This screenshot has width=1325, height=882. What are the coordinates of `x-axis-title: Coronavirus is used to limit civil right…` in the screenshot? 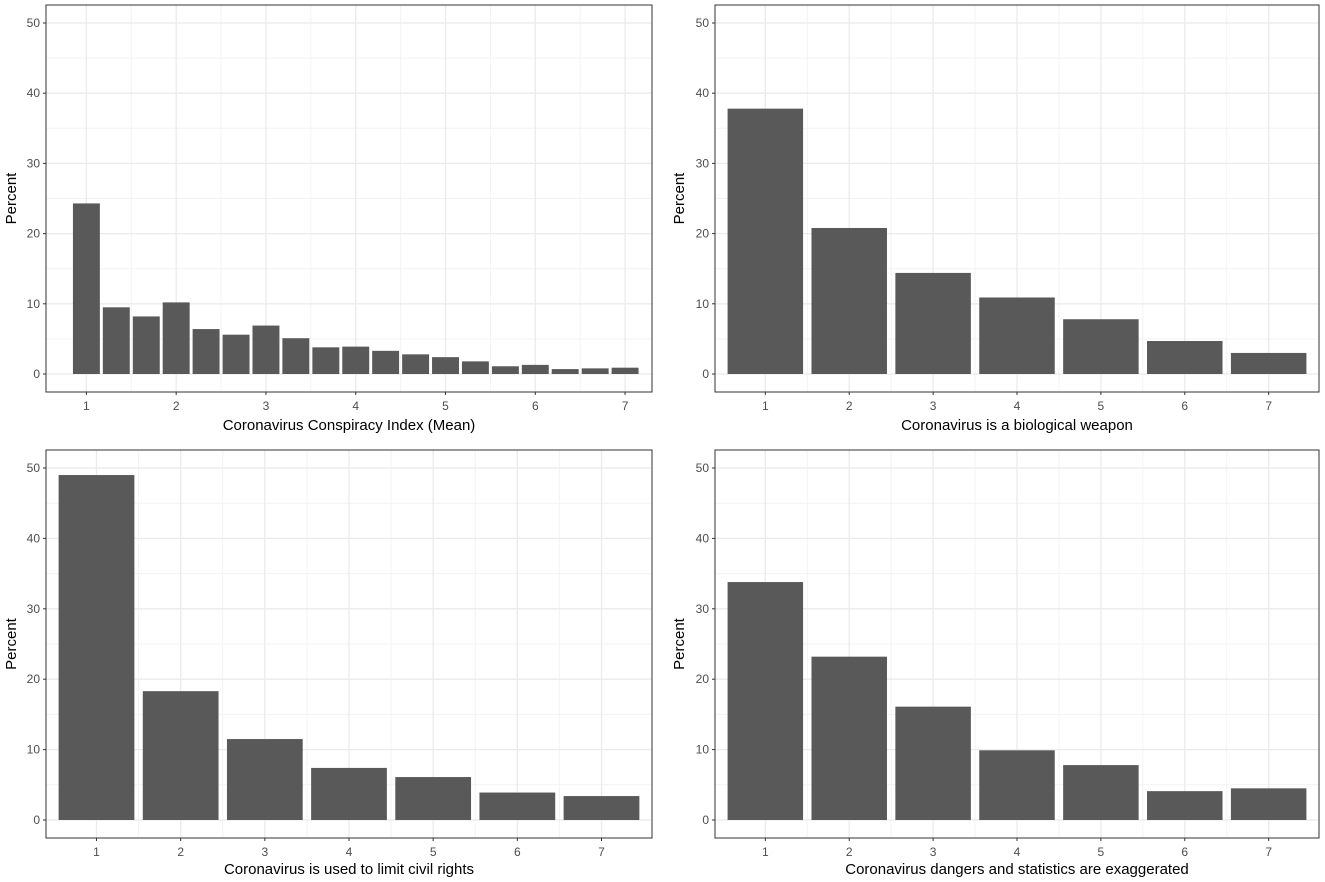 It's located at (349, 869).